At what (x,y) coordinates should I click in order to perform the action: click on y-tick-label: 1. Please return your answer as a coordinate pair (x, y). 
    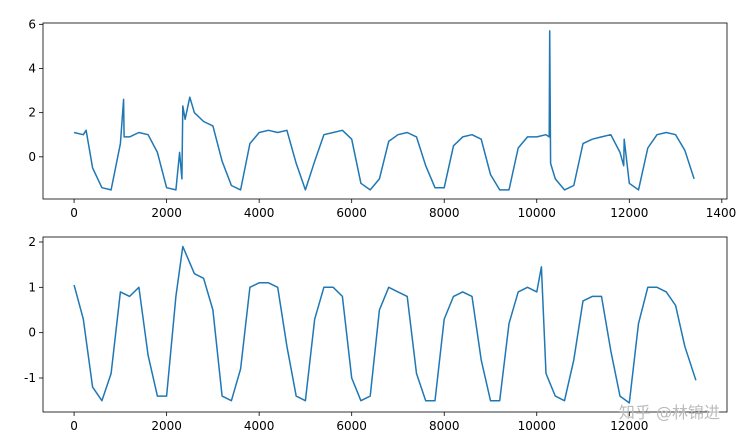
    Looking at the image, I should click on (32, 287).